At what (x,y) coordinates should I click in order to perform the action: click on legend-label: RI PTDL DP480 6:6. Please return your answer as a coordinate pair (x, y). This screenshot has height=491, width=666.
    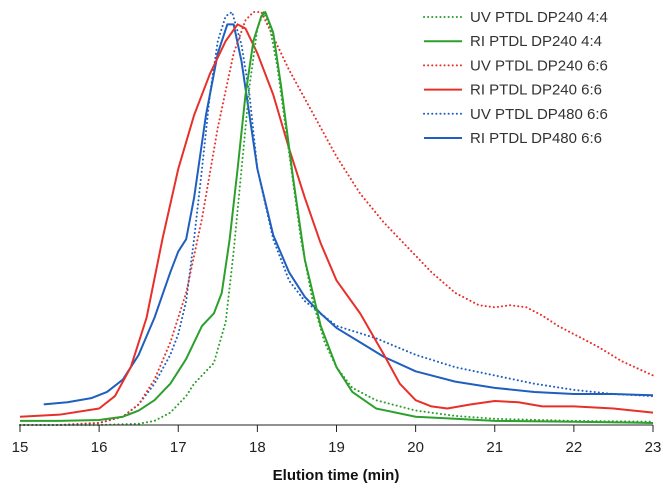
    Looking at the image, I should click on (536, 138).